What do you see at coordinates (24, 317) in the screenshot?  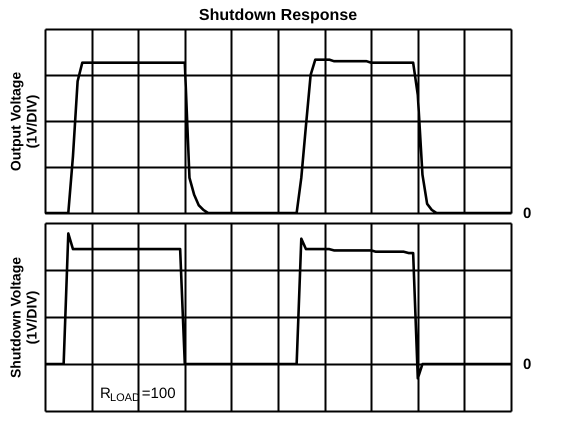 I see `y-axis-title: Shutdown Voltage (1V/DIV)` at bounding box center [24, 317].